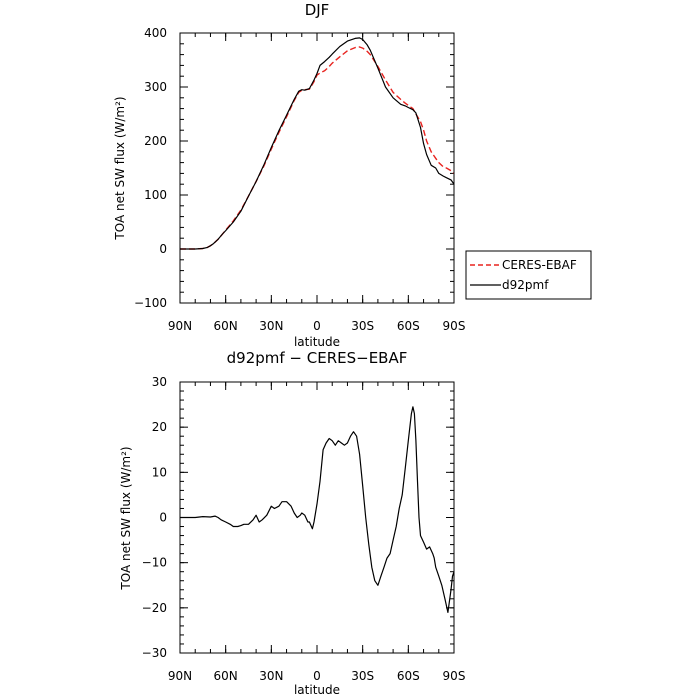 This screenshot has height=700, width=700. What do you see at coordinates (154, 608) in the screenshot?
I see `y-tick-label: −20` at bounding box center [154, 608].